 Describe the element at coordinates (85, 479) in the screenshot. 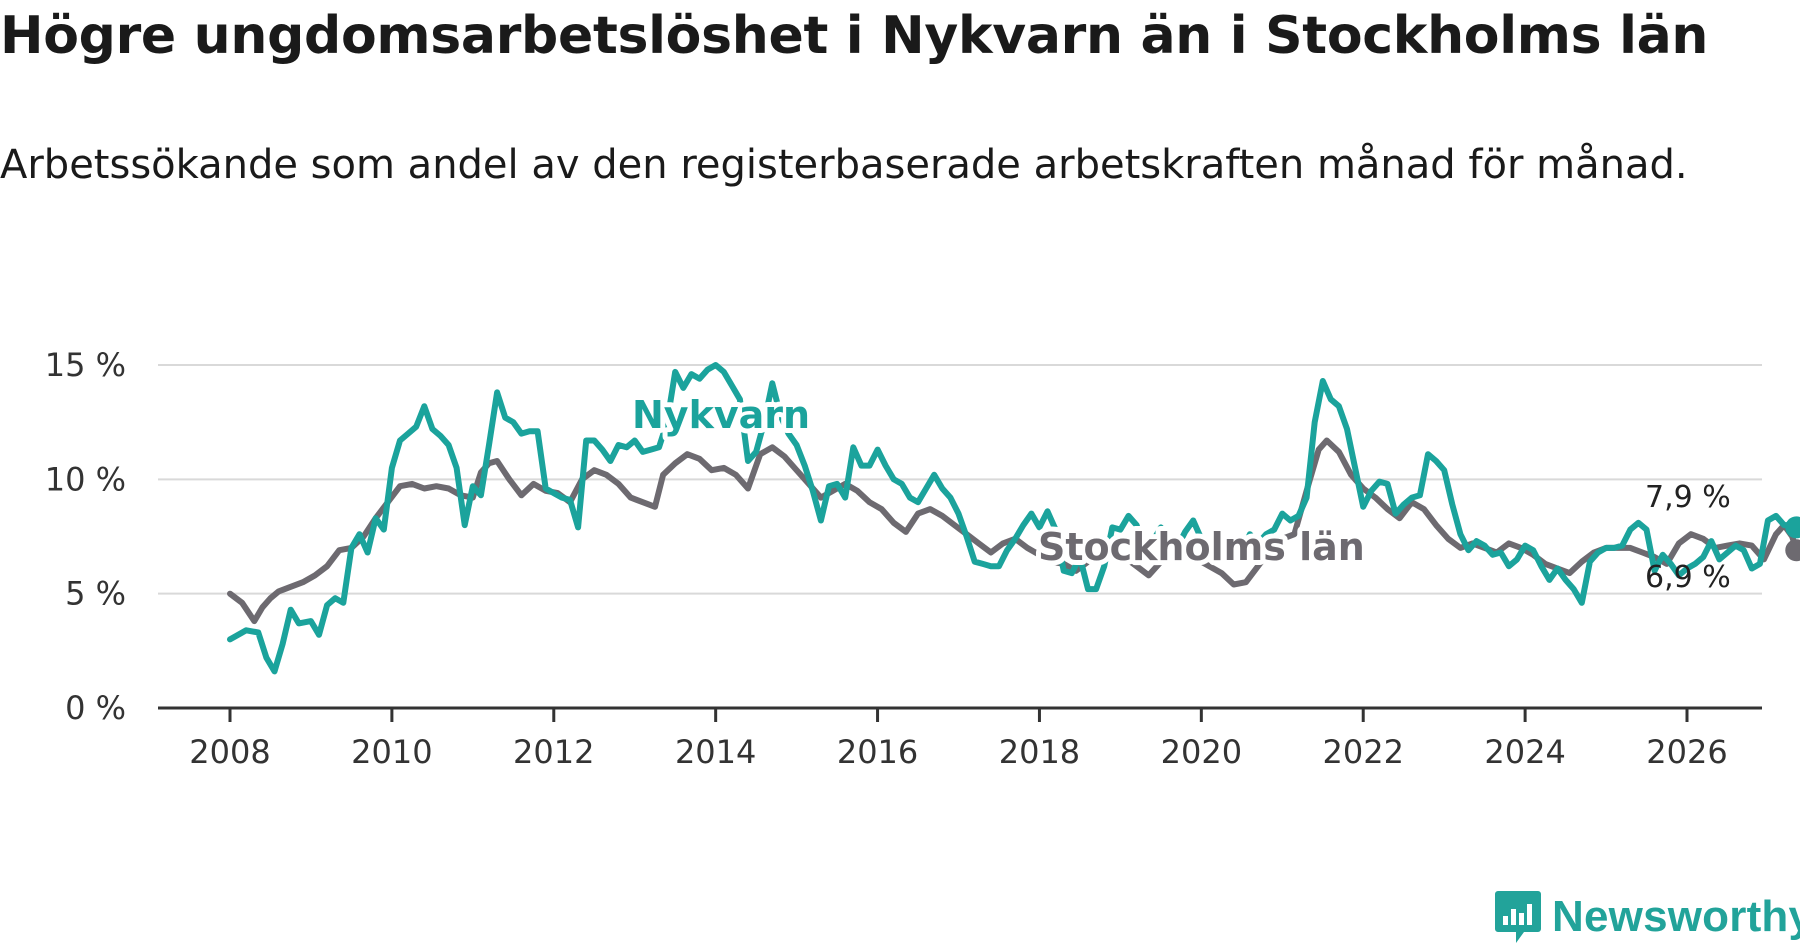

I see `y-tick-label: 10 %` at that location.